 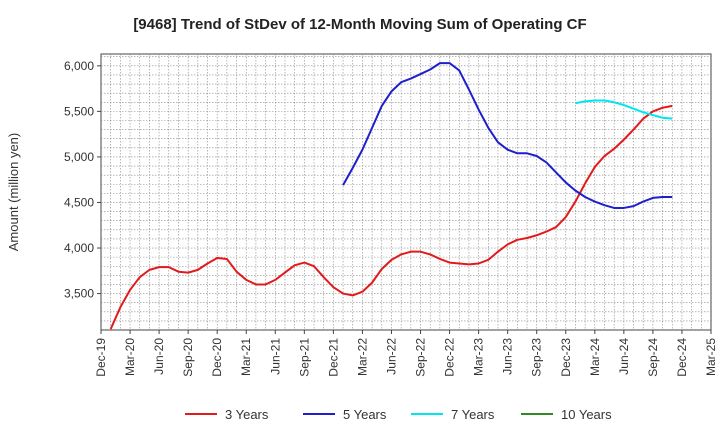 What do you see at coordinates (365, 414) in the screenshot?
I see `legend-label-5-years: 5 Years` at bounding box center [365, 414].